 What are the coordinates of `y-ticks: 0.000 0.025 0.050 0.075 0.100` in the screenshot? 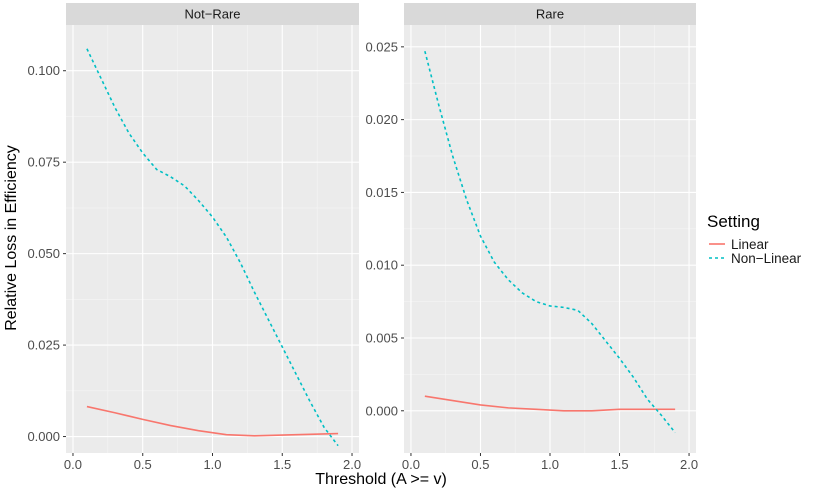 It's located at (46, 253).